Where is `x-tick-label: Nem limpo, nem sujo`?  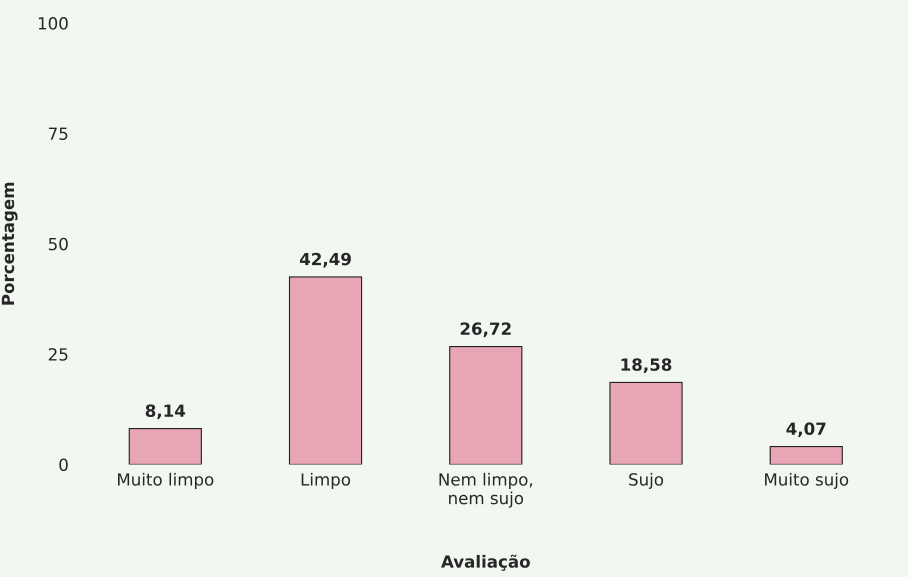 x-tick-label: Nem limpo, nem sujo is located at coordinates (486, 490).